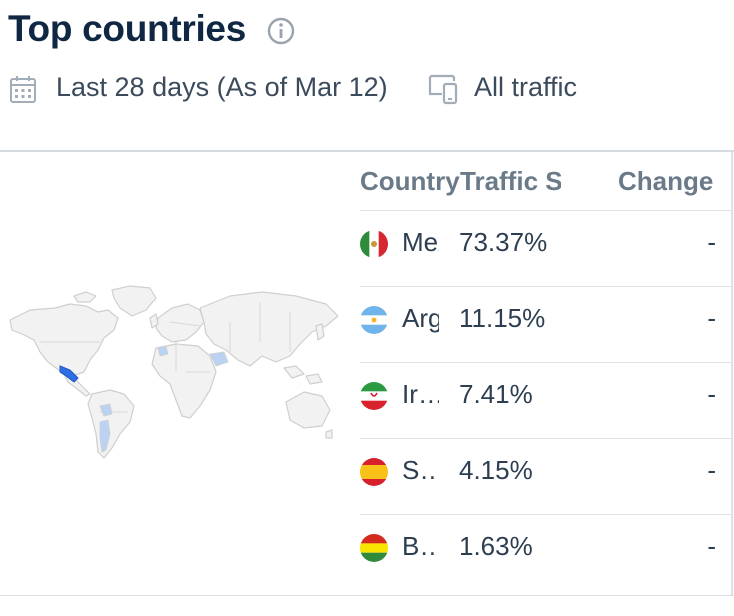 Image resolution: width=734 pixels, height=616 pixels. What do you see at coordinates (732, 373) in the screenshot?
I see `table-right-border` at bounding box center [732, 373].